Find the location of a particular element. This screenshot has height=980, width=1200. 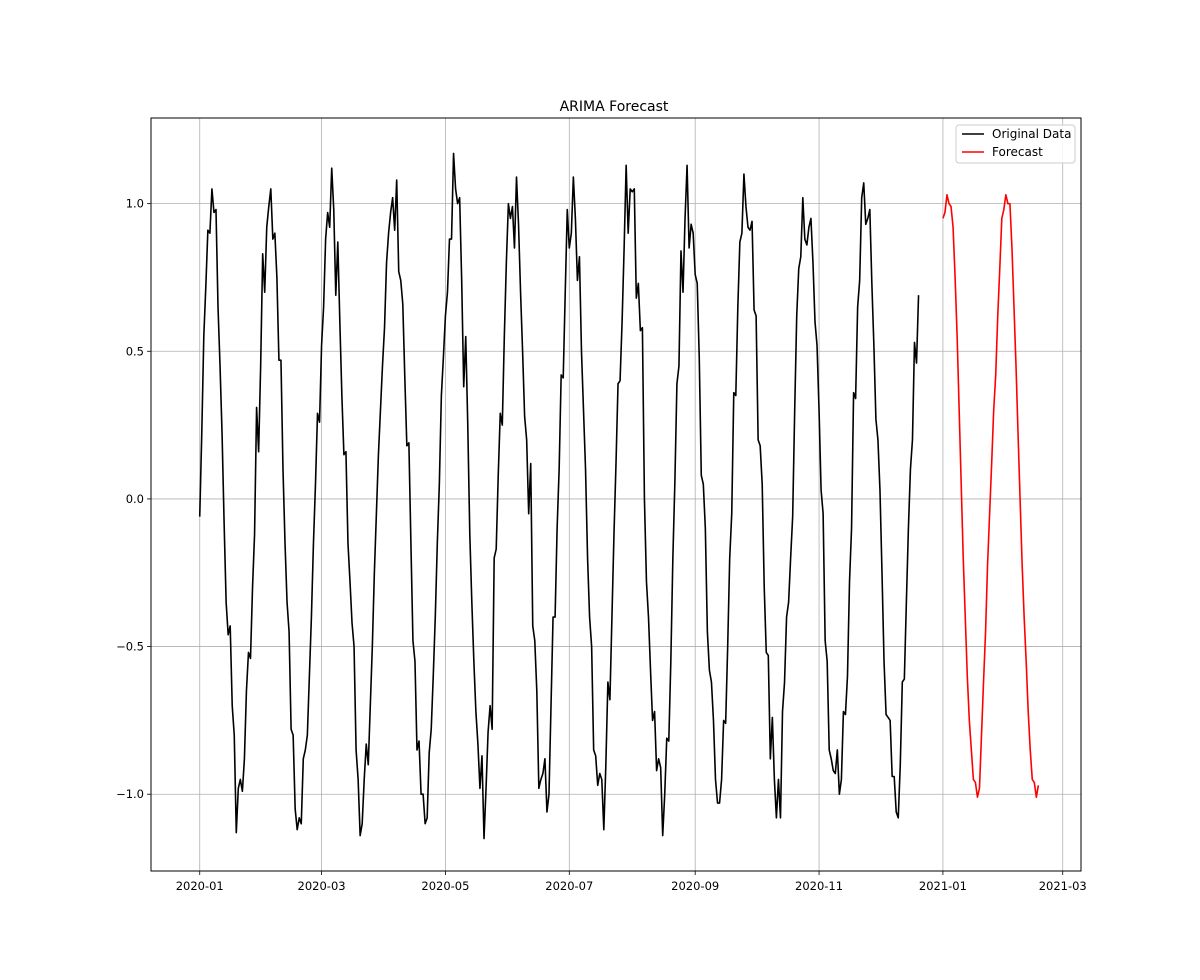

y-axis: 1.0 0.5 0.0 −0.5 −1.0 is located at coordinates (133, 499).